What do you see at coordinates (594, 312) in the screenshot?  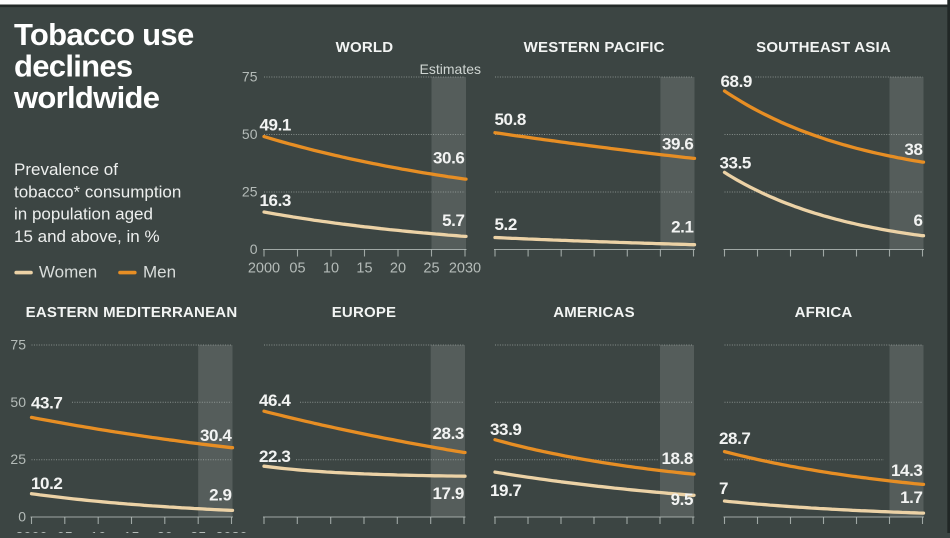 I see `svg-text: AMERICAS` at bounding box center [594, 312].